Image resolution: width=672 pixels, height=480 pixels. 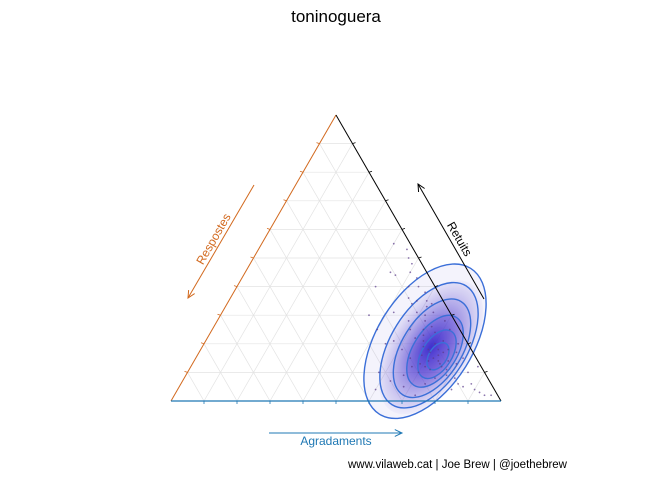 What do you see at coordinates (213, 239) in the screenshot?
I see `axis-title-respostes: Respostes` at bounding box center [213, 239].